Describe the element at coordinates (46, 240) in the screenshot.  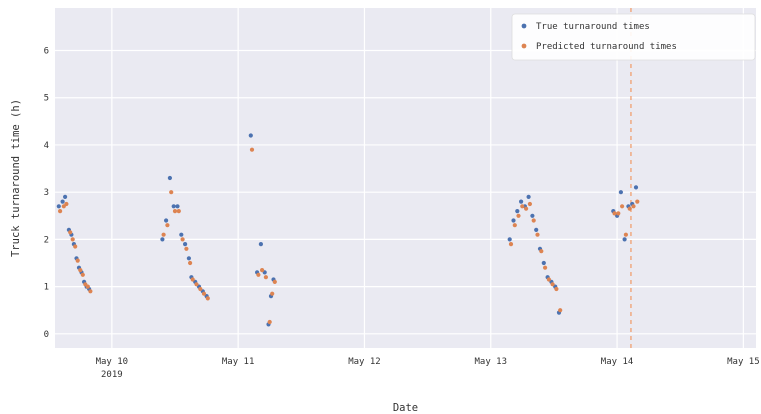
I see `y-tick-label: 2` at that location.